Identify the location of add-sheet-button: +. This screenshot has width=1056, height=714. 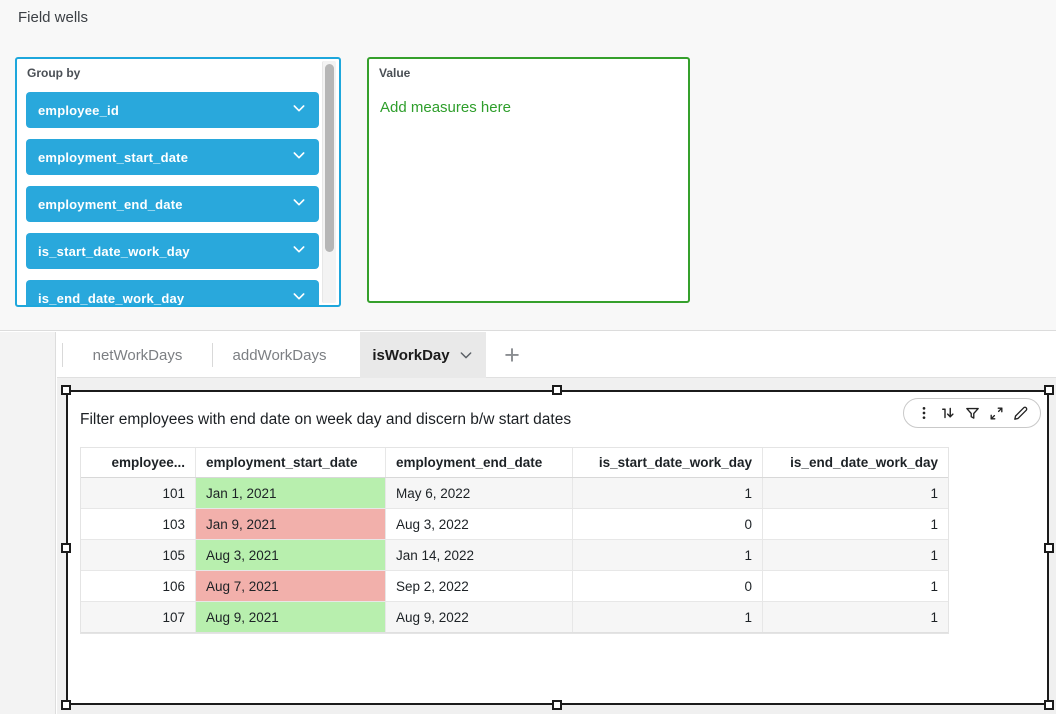
(512, 354).